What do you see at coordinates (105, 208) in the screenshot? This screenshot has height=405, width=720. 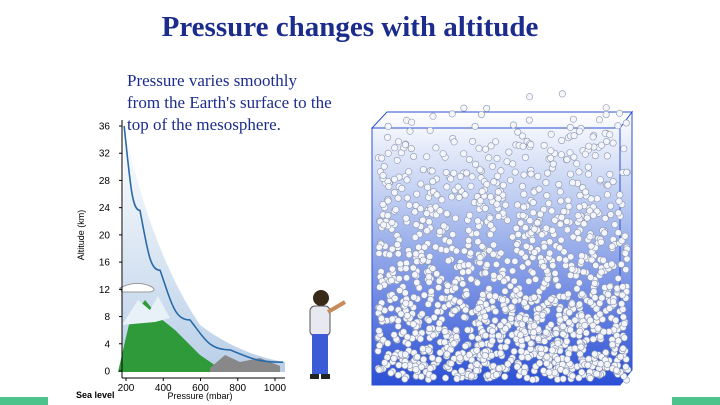 I see `y-tick-label: 24` at bounding box center [105, 208].